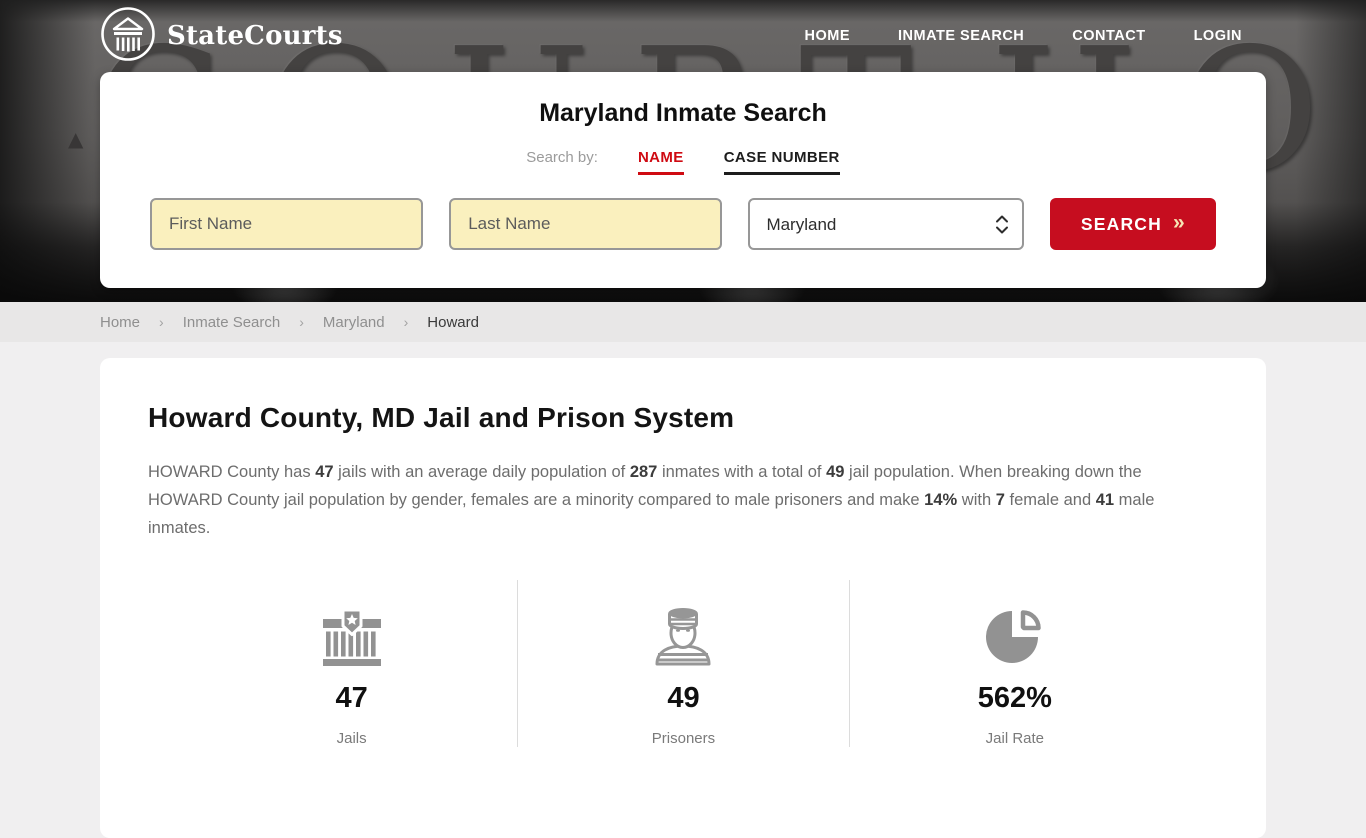  What do you see at coordinates (120, 322) in the screenshot?
I see `breadcrumb-home: Home` at bounding box center [120, 322].